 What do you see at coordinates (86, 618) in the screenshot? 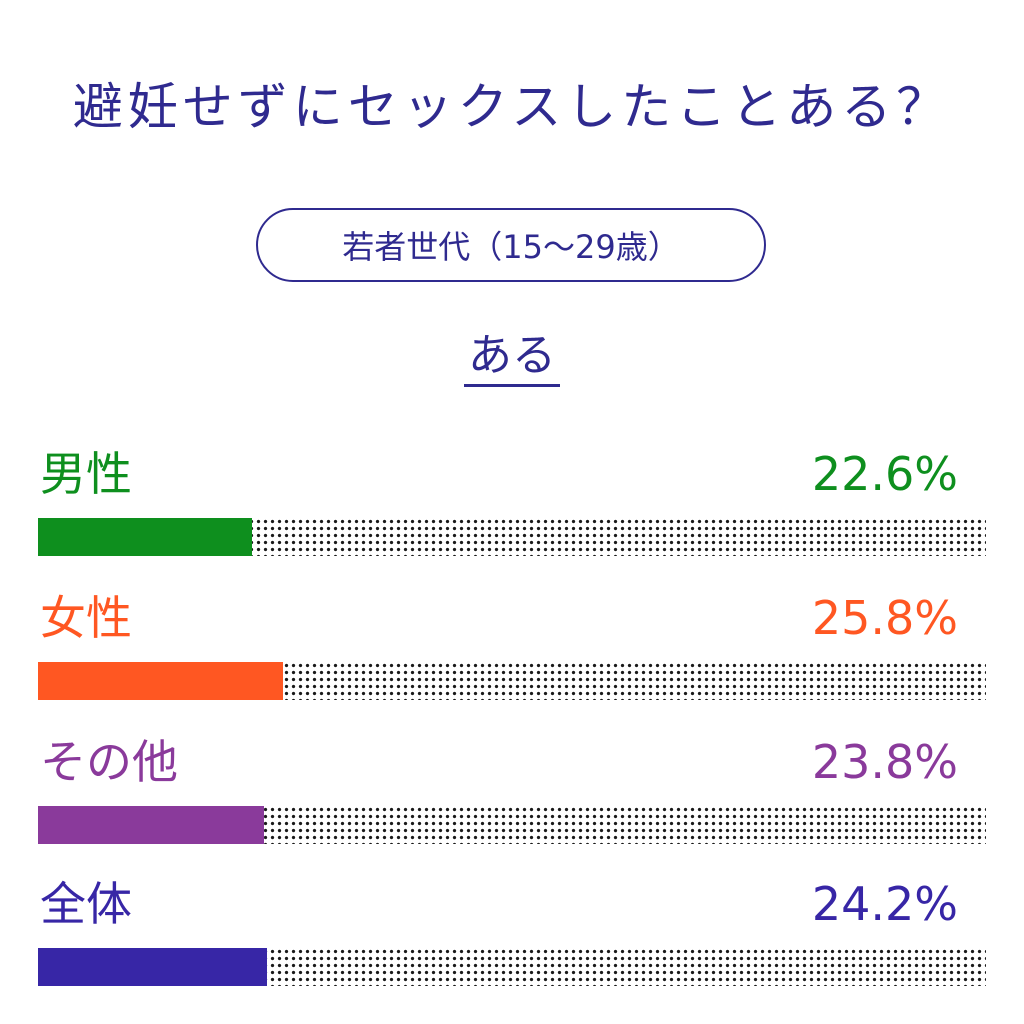
I see `bar-label-female: 女性` at bounding box center [86, 618].